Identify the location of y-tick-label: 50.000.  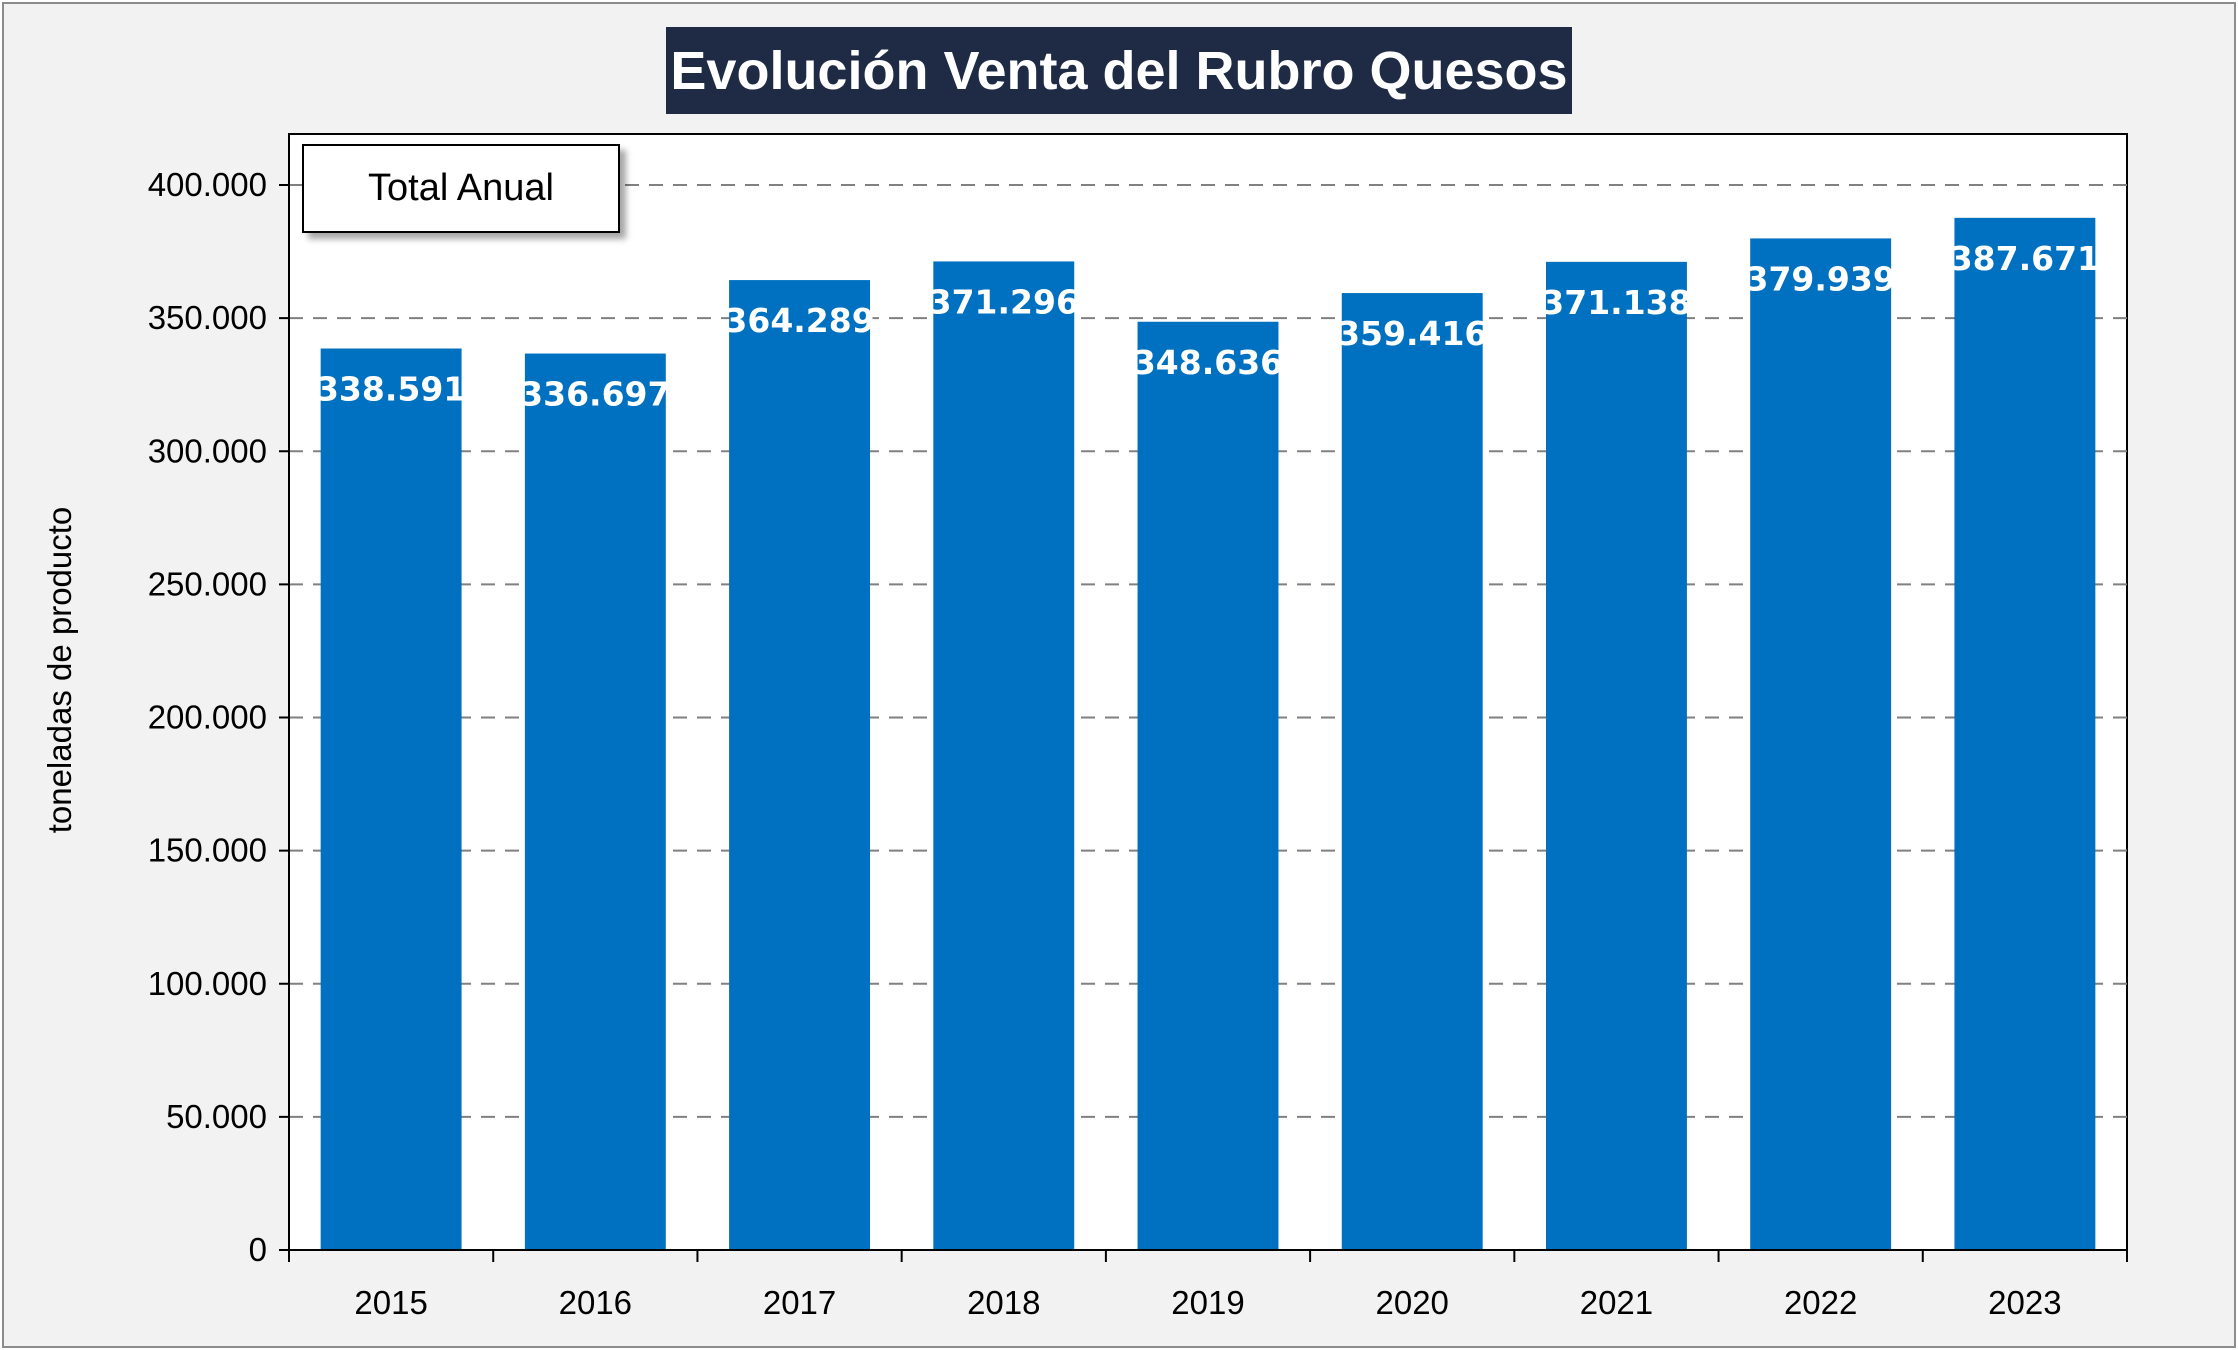
(216, 1116).